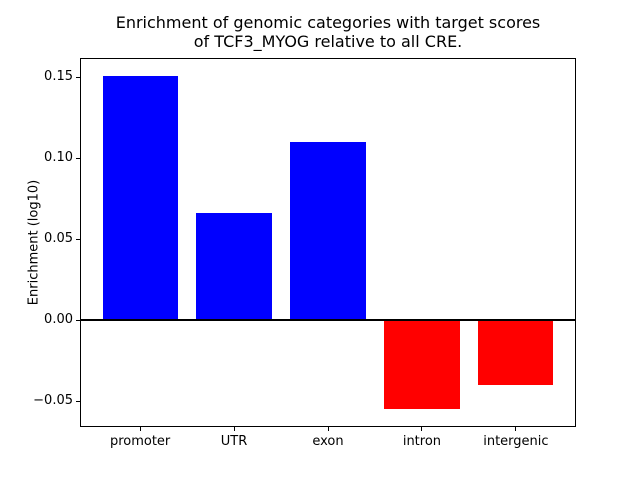 Image resolution: width=640 pixels, height=480 pixels. I want to click on bar-exon, so click(328, 231).